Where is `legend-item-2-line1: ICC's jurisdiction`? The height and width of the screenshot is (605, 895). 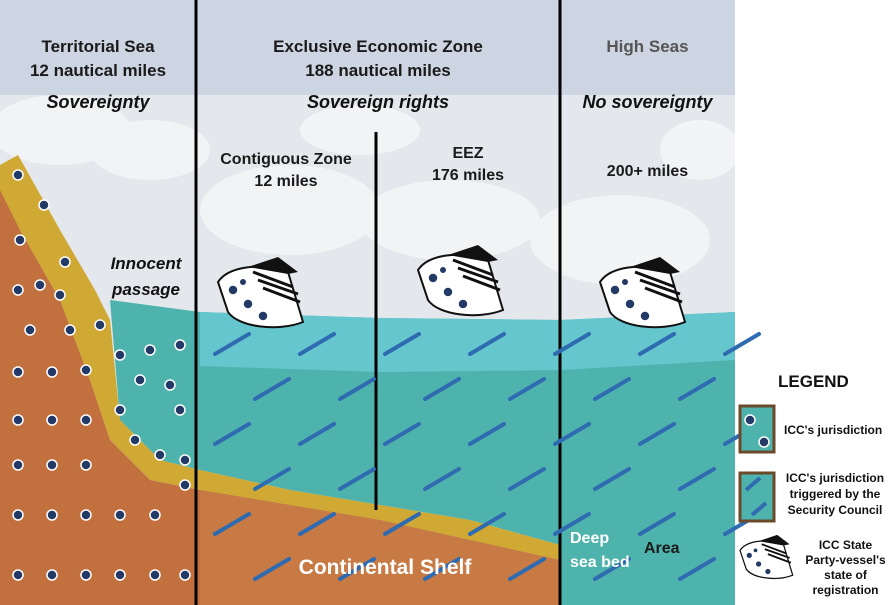 legend-item-2-line1: ICC's jurisdiction is located at coordinates (835, 478).